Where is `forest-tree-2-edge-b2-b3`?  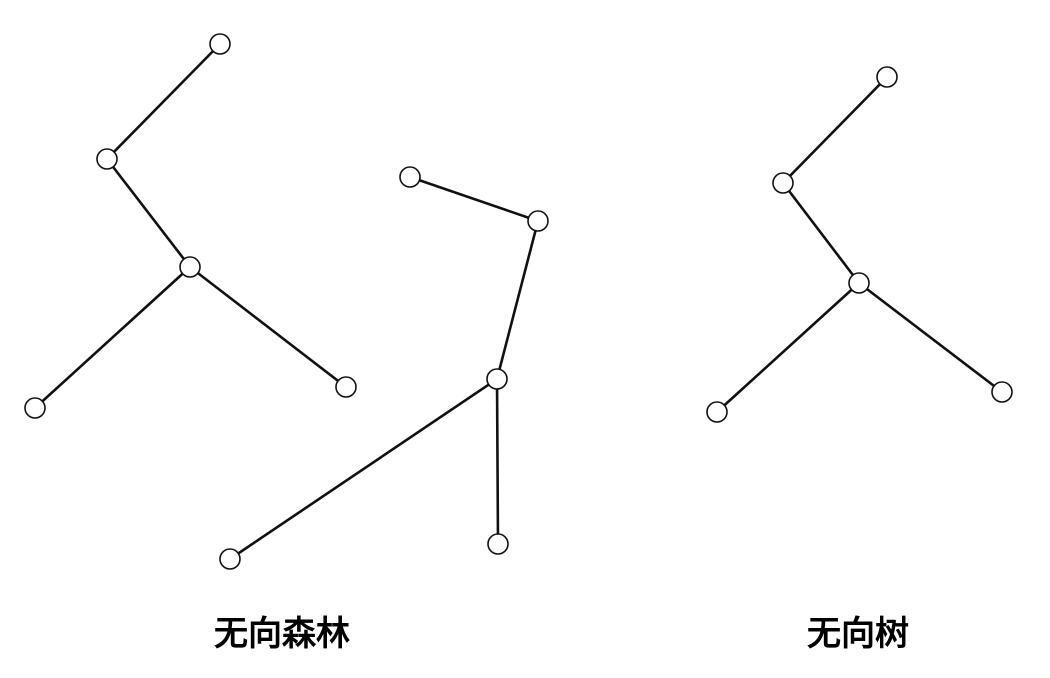 forest-tree-2-edge-b2-b3 is located at coordinates (517, 300).